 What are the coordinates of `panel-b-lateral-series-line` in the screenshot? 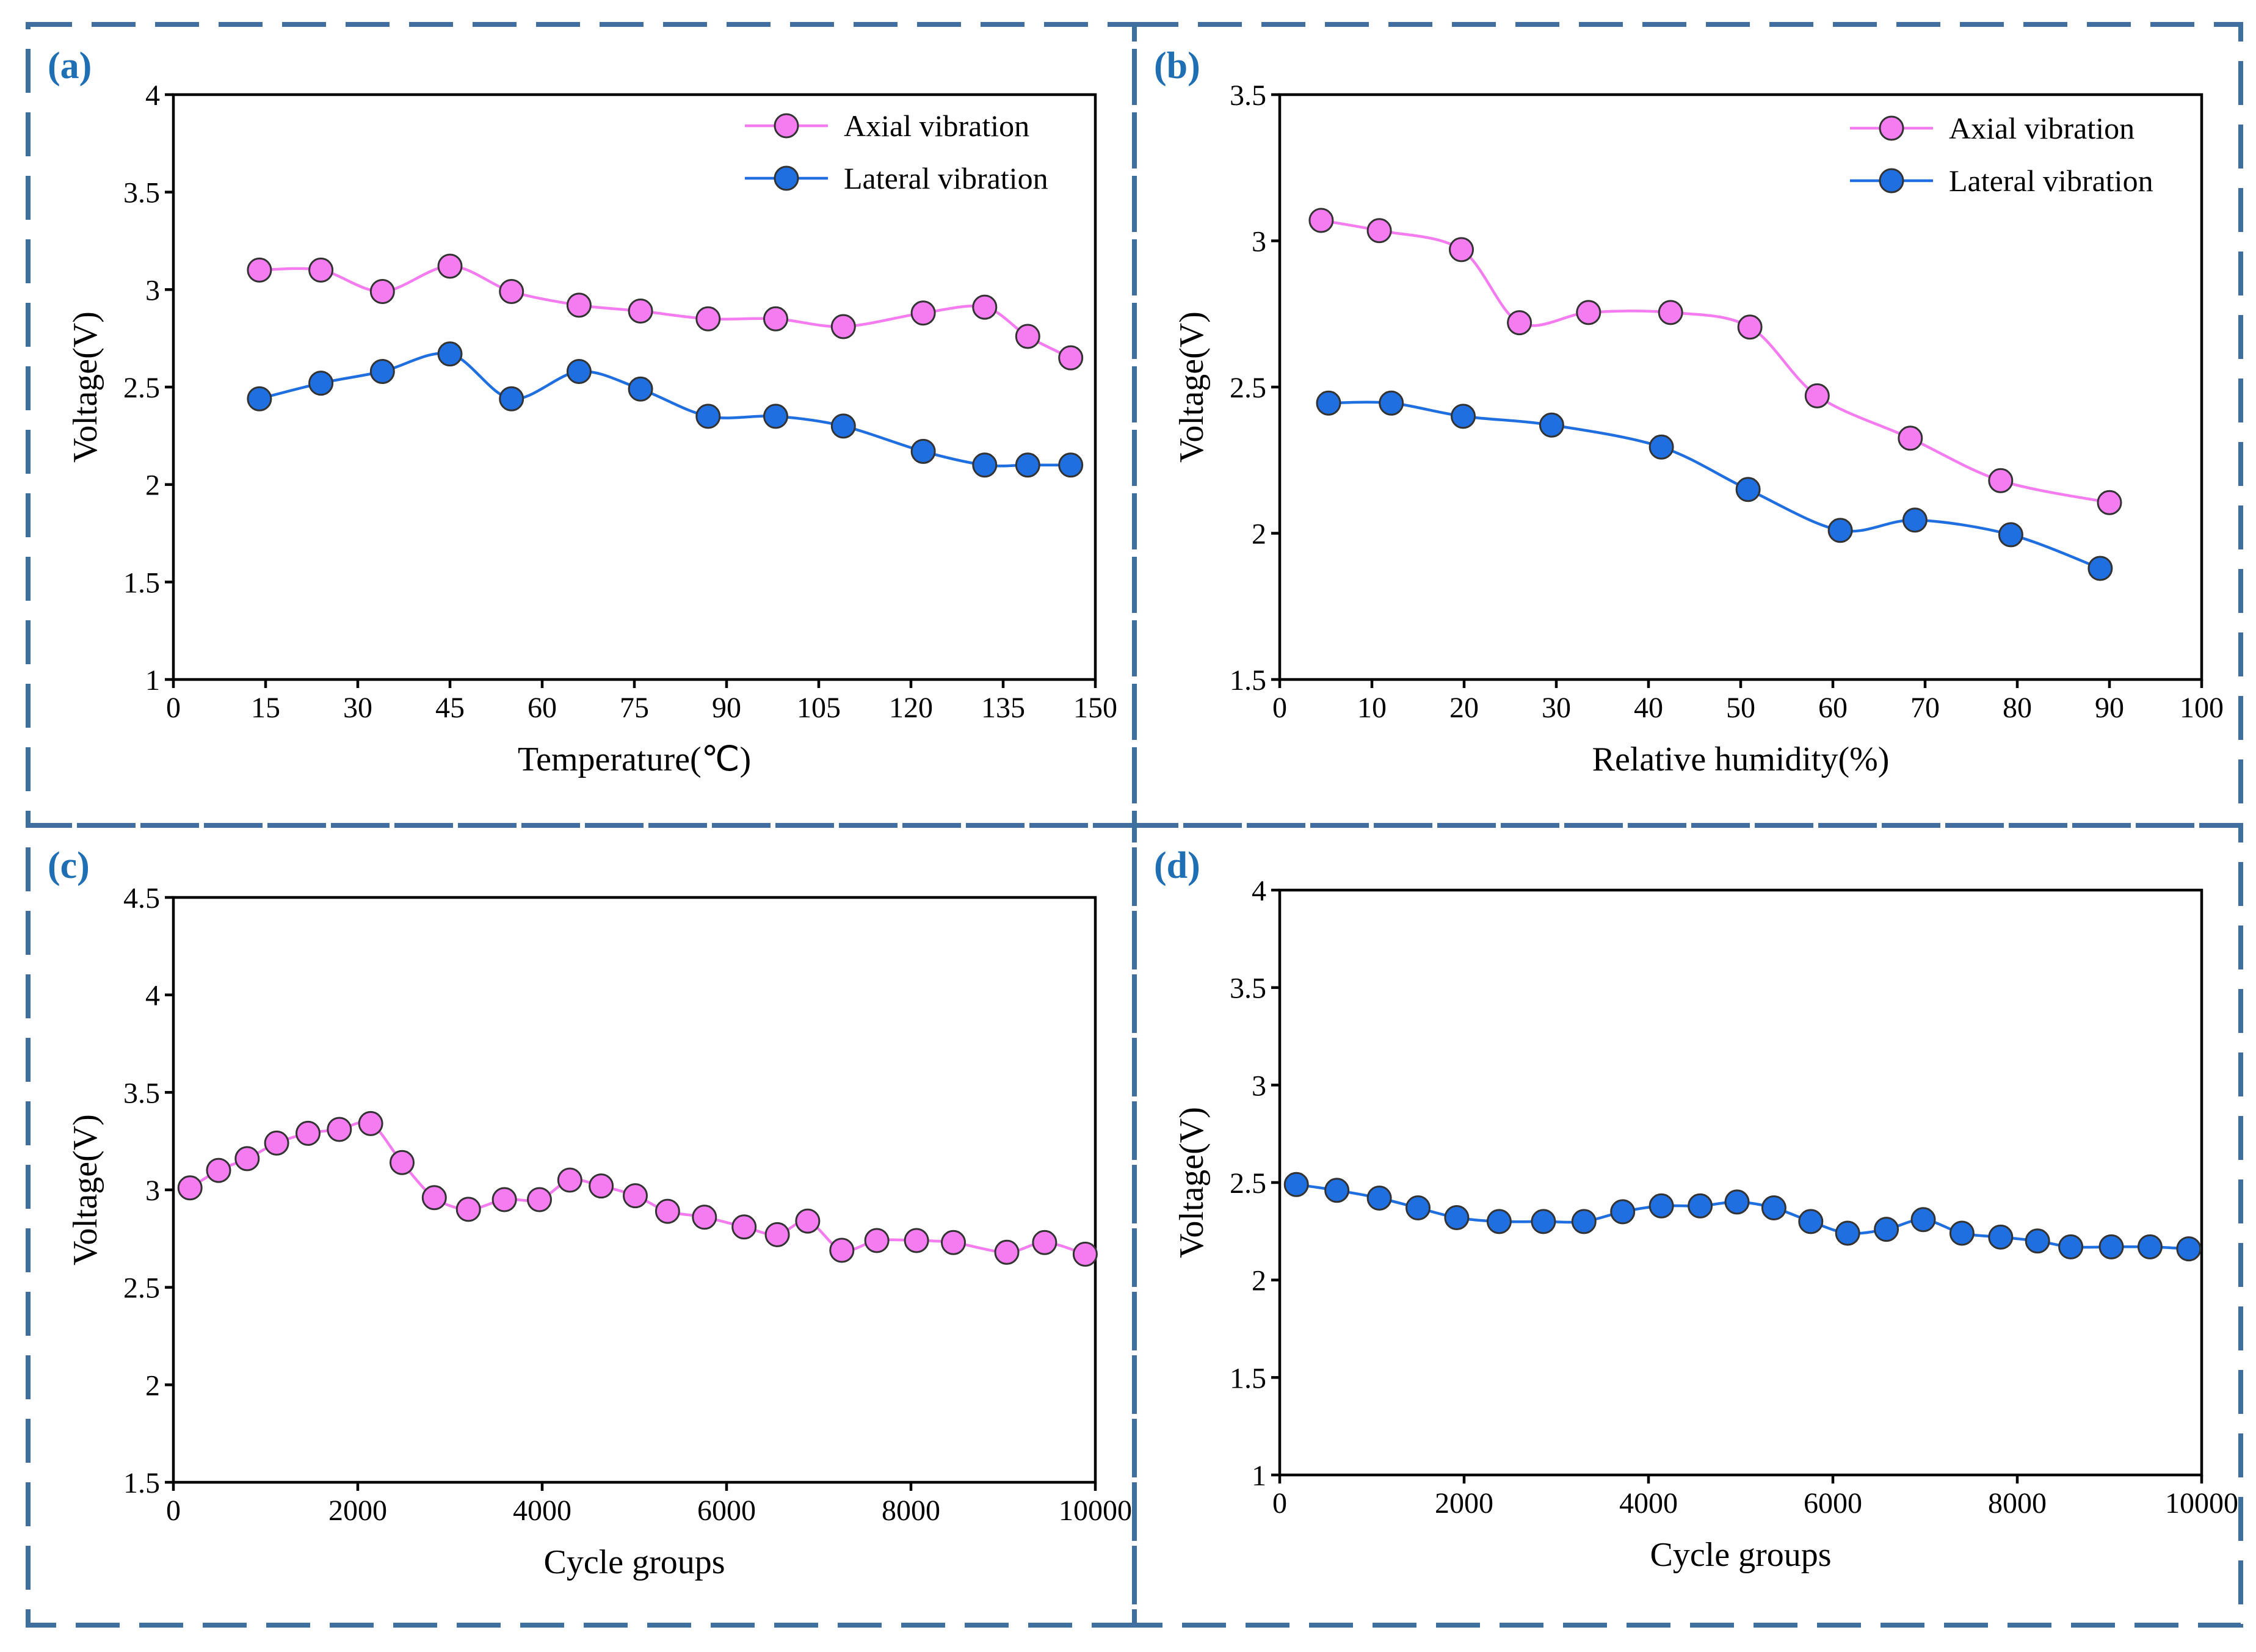 It's located at (1714, 485).